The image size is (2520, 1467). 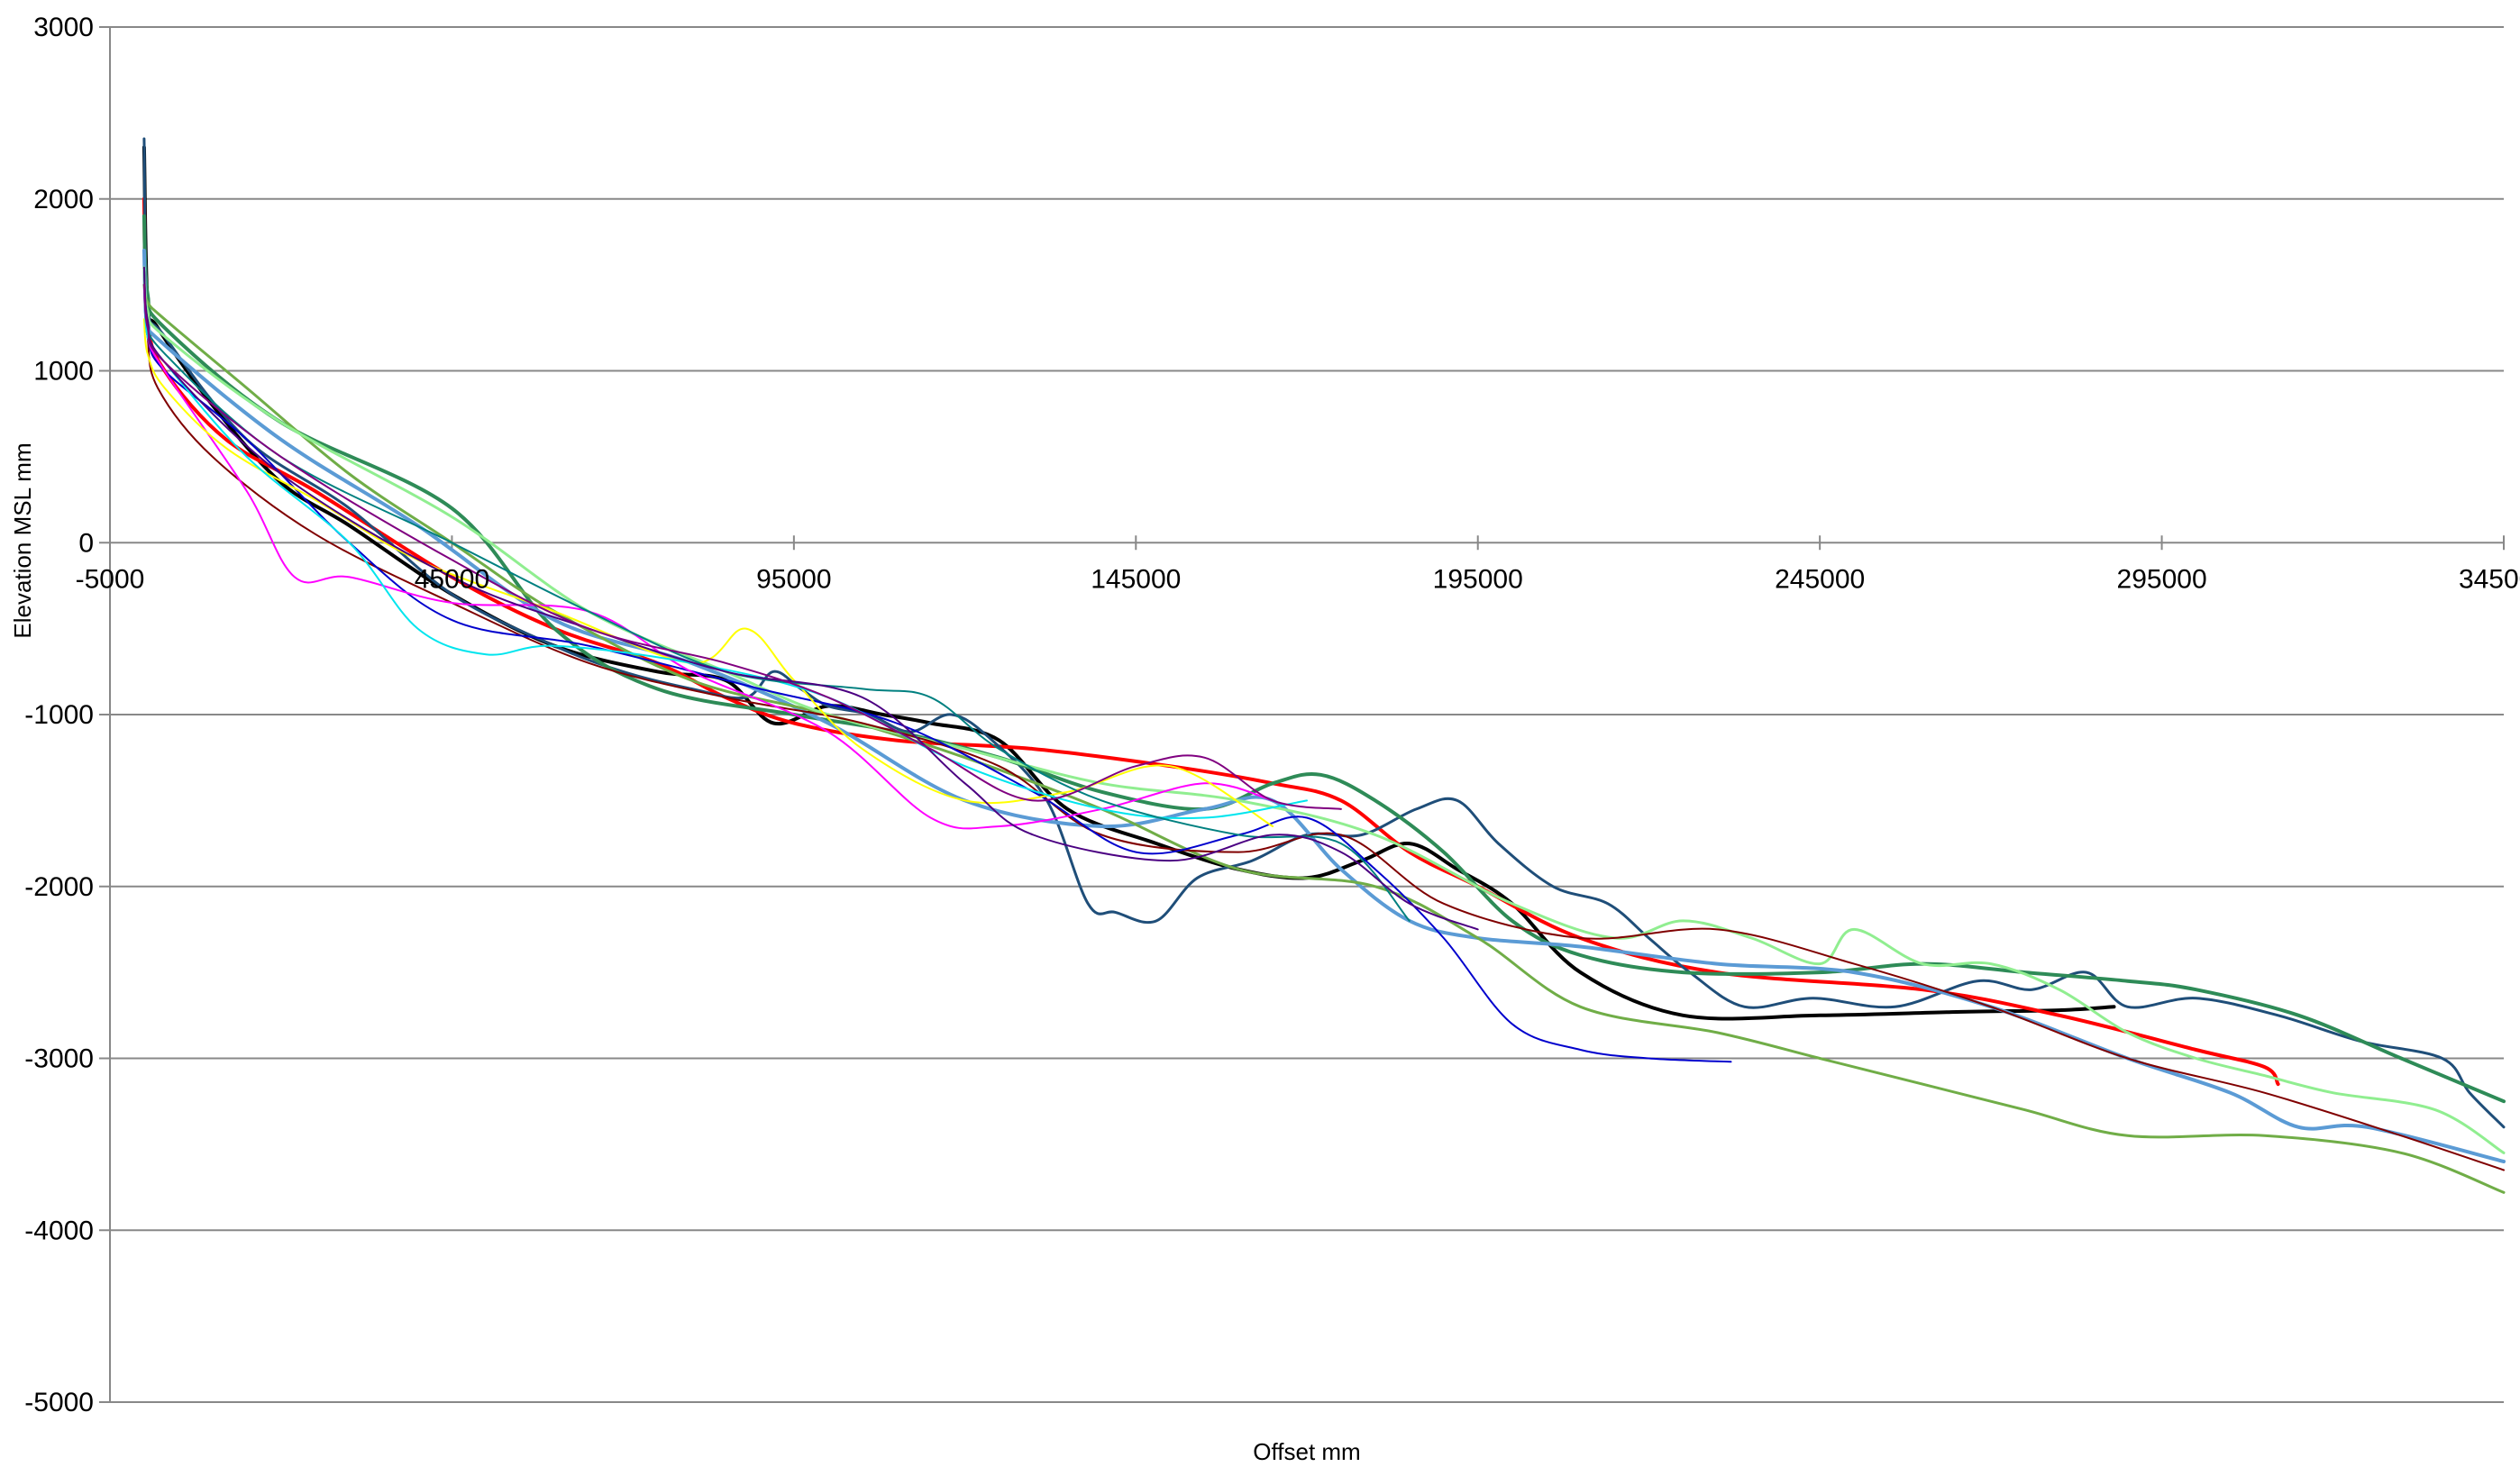 I want to click on x-tick-label: 45000, so click(x=452, y=579).